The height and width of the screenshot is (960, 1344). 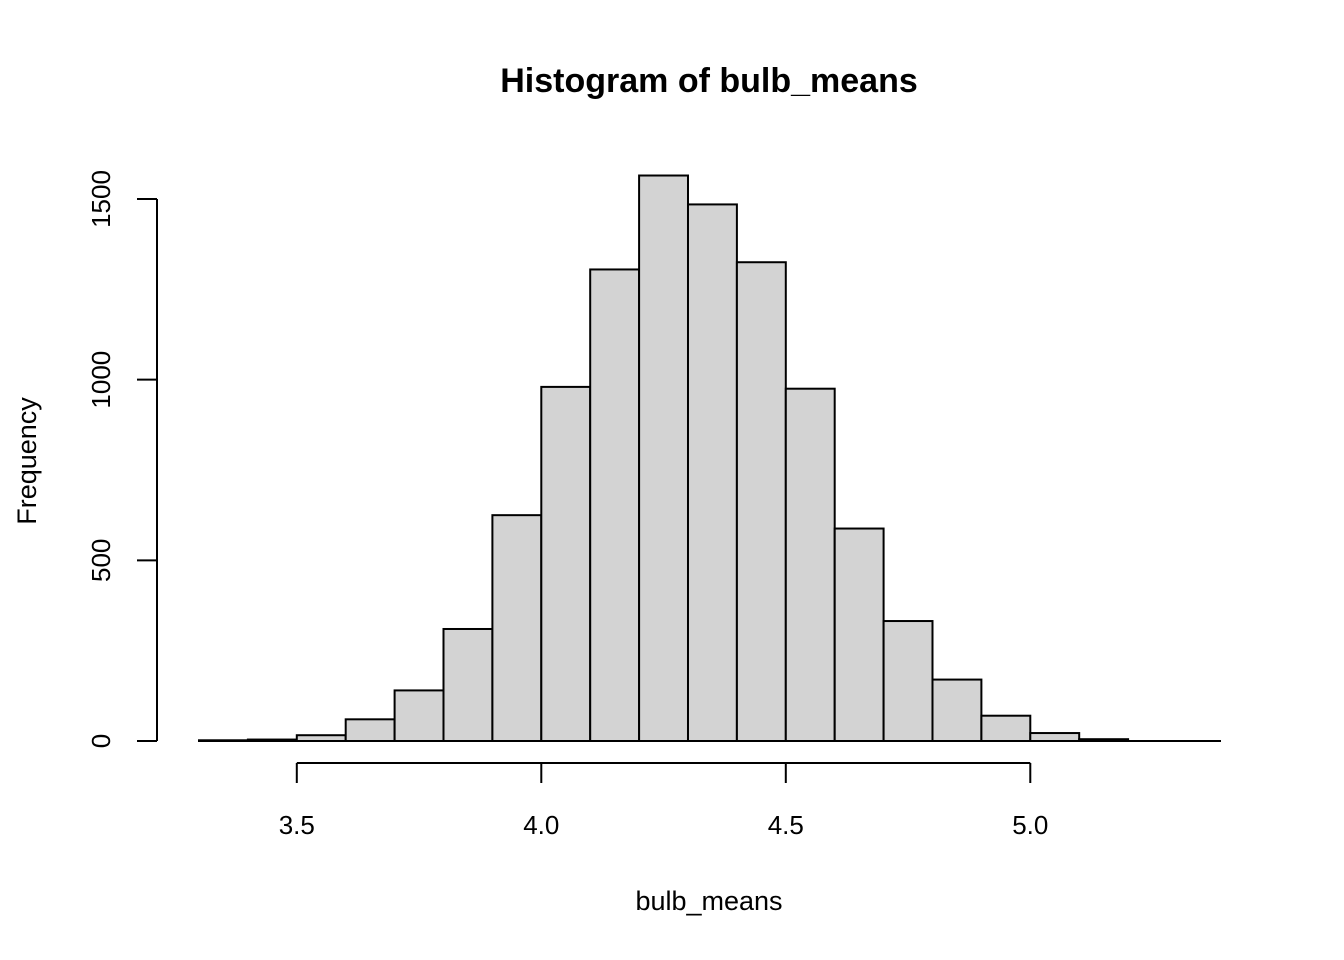 What do you see at coordinates (297, 825) in the screenshot?
I see `x-tick-label: 3.5` at bounding box center [297, 825].